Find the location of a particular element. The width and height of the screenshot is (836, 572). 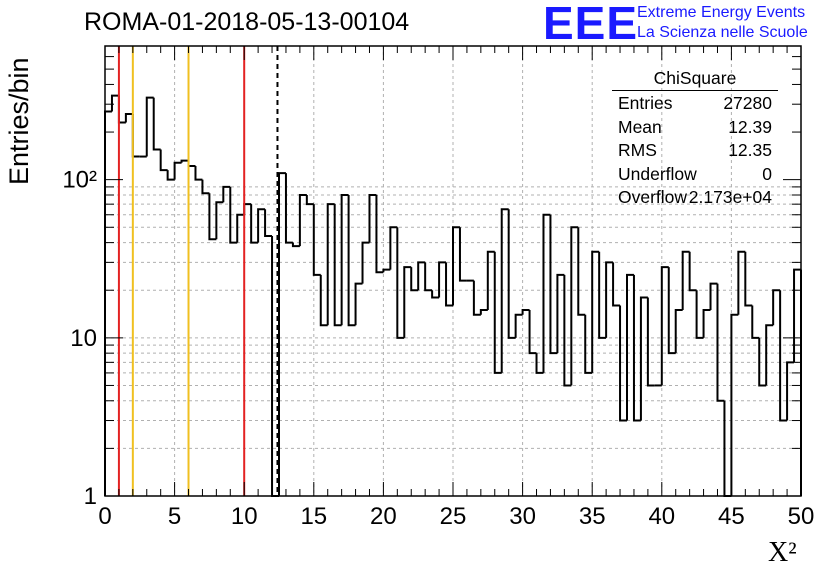

x-tick-label: 30 is located at coordinates (522, 516).